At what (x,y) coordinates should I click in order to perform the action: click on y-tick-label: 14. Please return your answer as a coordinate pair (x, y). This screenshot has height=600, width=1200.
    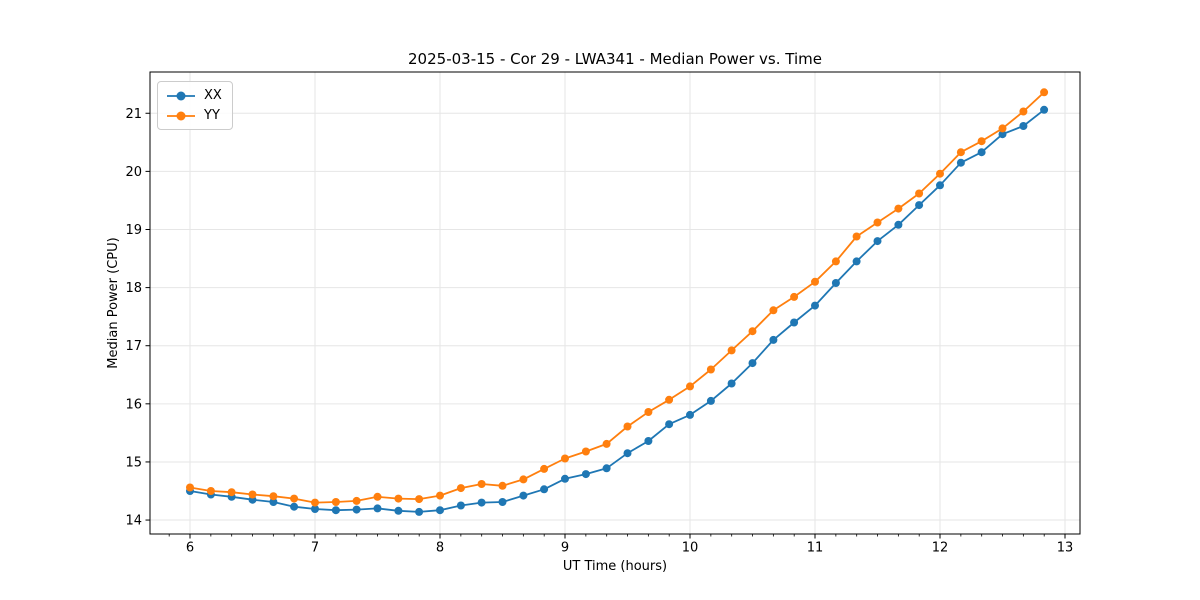
    Looking at the image, I should click on (133, 521).